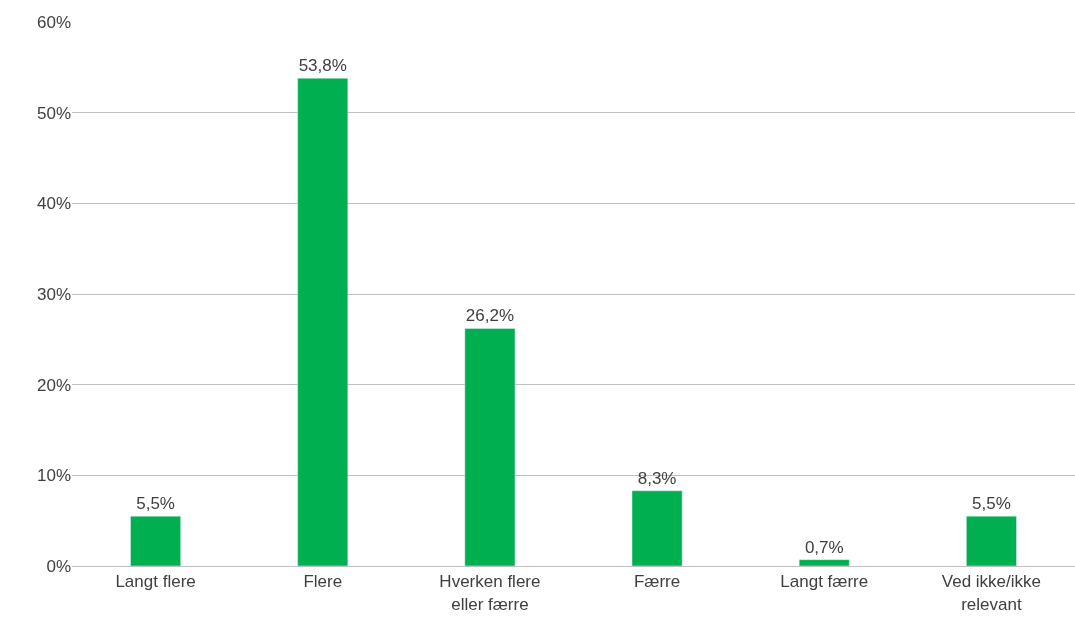 This screenshot has width=1075, height=631. I want to click on x-tick-label: Flere, so click(323, 582).